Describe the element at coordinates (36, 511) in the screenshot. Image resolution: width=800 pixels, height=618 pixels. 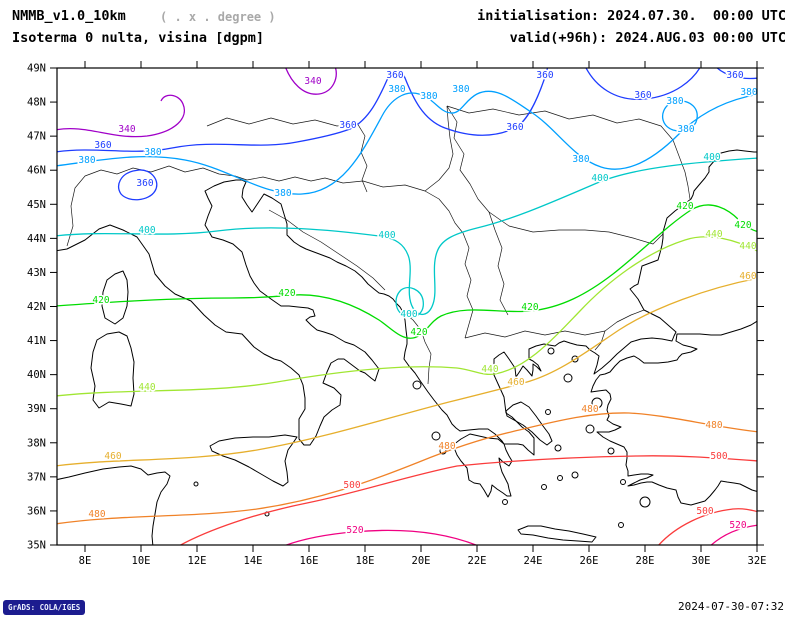
I see `lat-tick-label: 36N` at that location.